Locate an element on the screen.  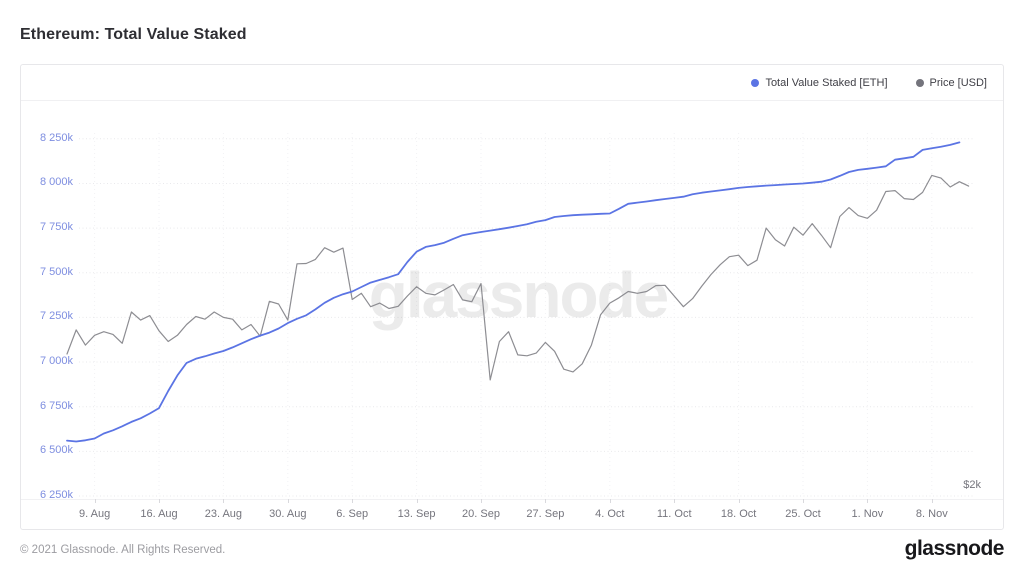
legend-item-price: Price [USD] is located at coordinates (951, 82).